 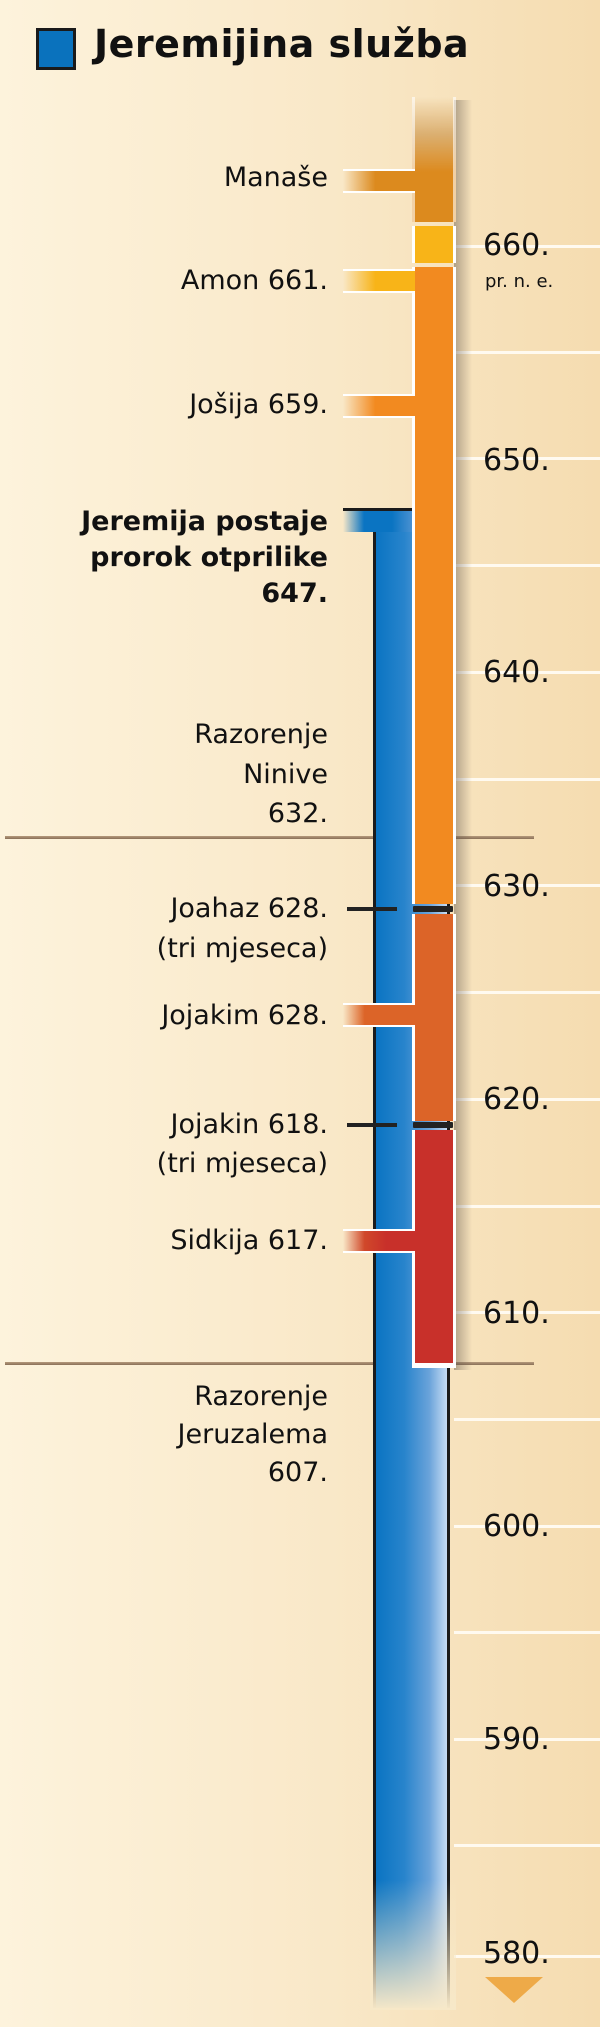 I want to click on label-jehoahaz-line1: Joahaz 628., so click(x=249, y=908).